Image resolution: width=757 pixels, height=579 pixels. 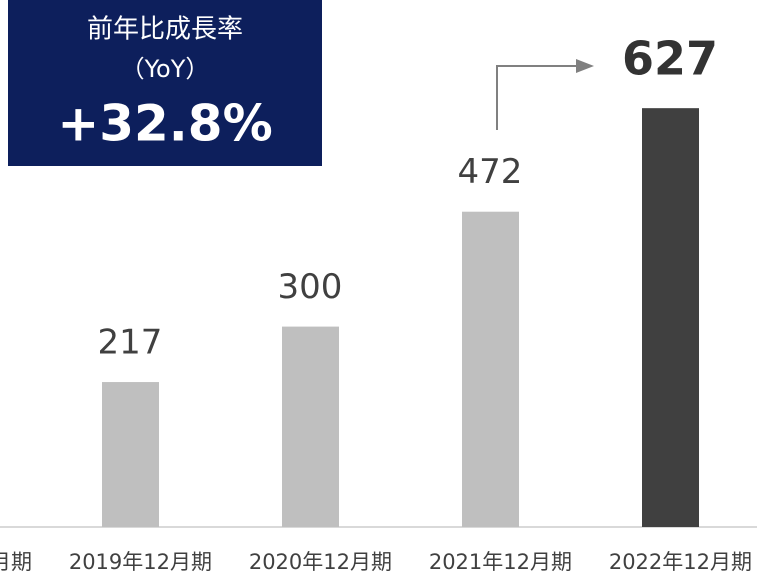 I want to click on value-label: 472, so click(x=490, y=172).